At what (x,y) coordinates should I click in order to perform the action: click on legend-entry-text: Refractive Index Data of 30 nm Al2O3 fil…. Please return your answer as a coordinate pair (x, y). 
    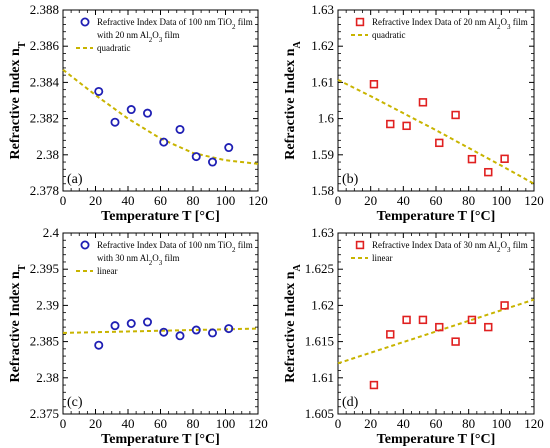
    Looking at the image, I should click on (450, 247).